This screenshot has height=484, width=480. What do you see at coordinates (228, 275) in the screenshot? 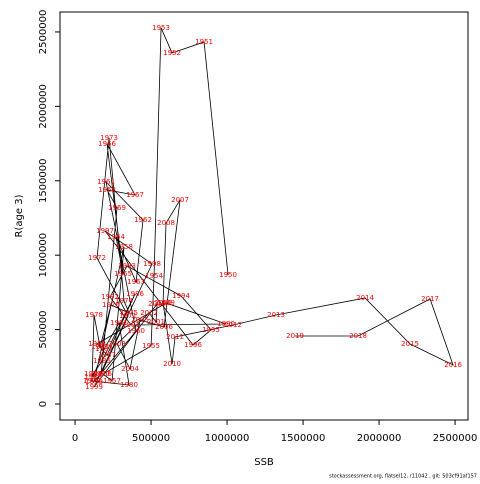
I see `year-label: 1950` at bounding box center [228, 275].